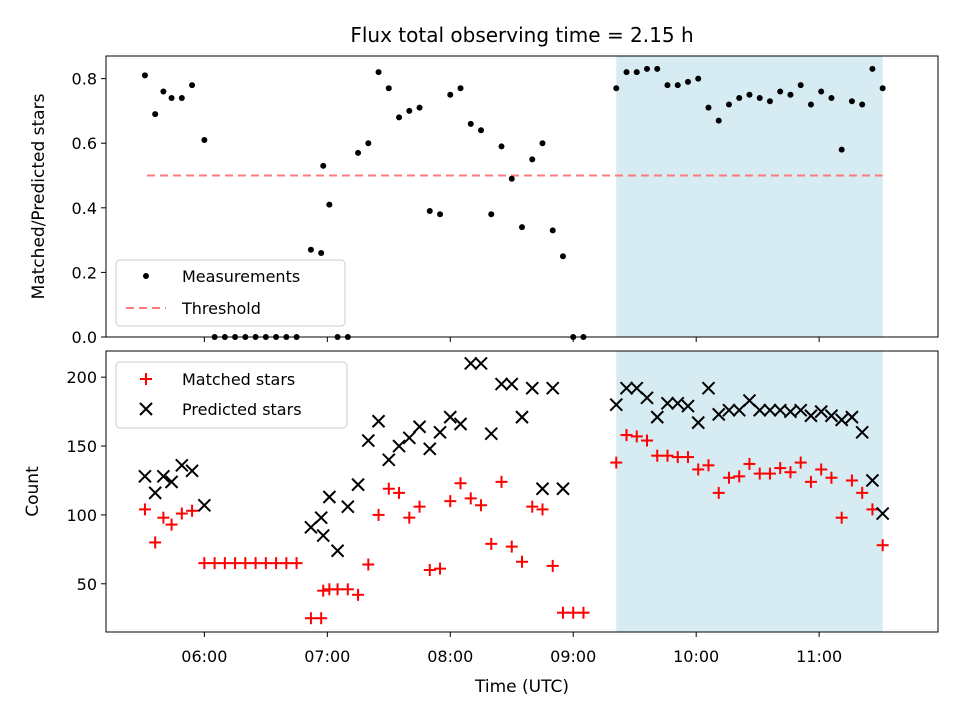 The height and width of the screenshot is (720, 960). Describe the element at coordinates (511, 649) in the screenshot. I see `bottom-x-ticks: 06:00 07:00 08:00 09:00 10:00 11:00` at that location.